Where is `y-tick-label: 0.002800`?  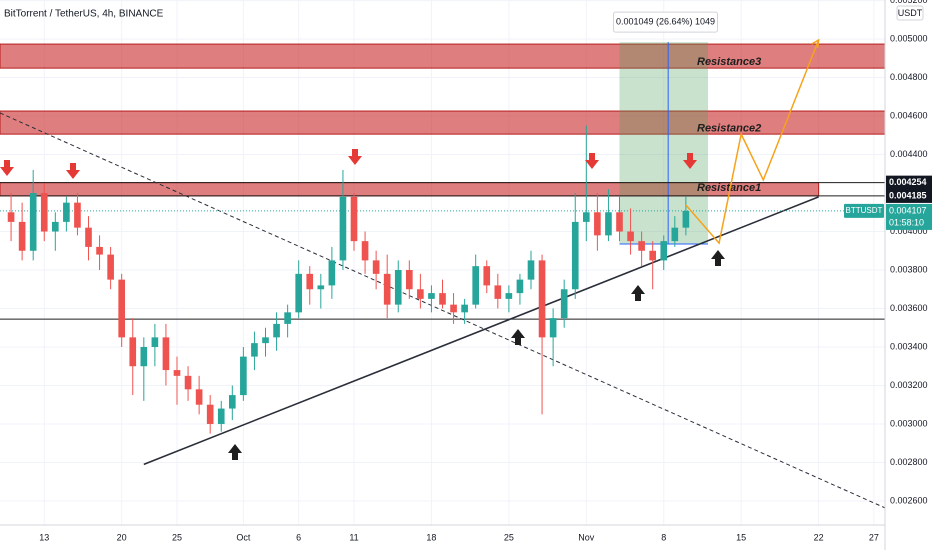 y-tick-label: 0.002800 is located at coordinates (909, 462).